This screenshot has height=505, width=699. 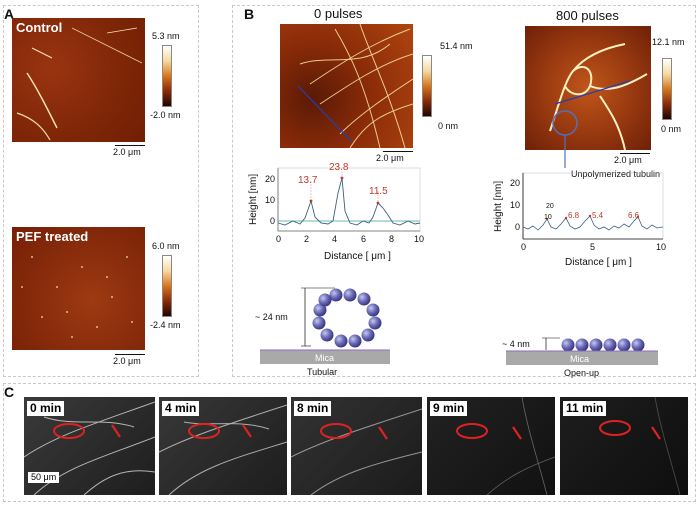 What do you see at coordinates (515, 205) in the screenshot?
I see `ytick-r10: 10` at bounding box center [515, 205].